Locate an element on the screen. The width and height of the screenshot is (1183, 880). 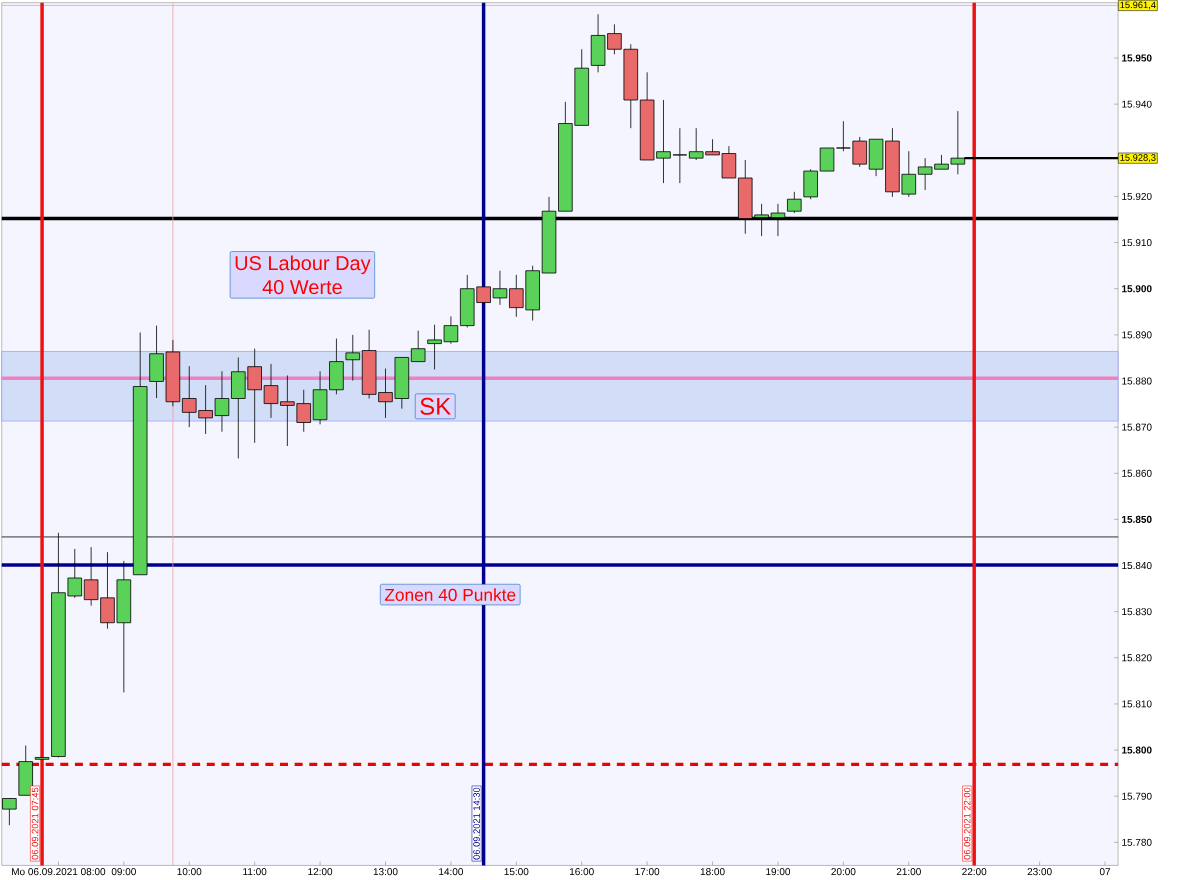
x-tick-label: 19:00 is located at coordinates (778, 872).